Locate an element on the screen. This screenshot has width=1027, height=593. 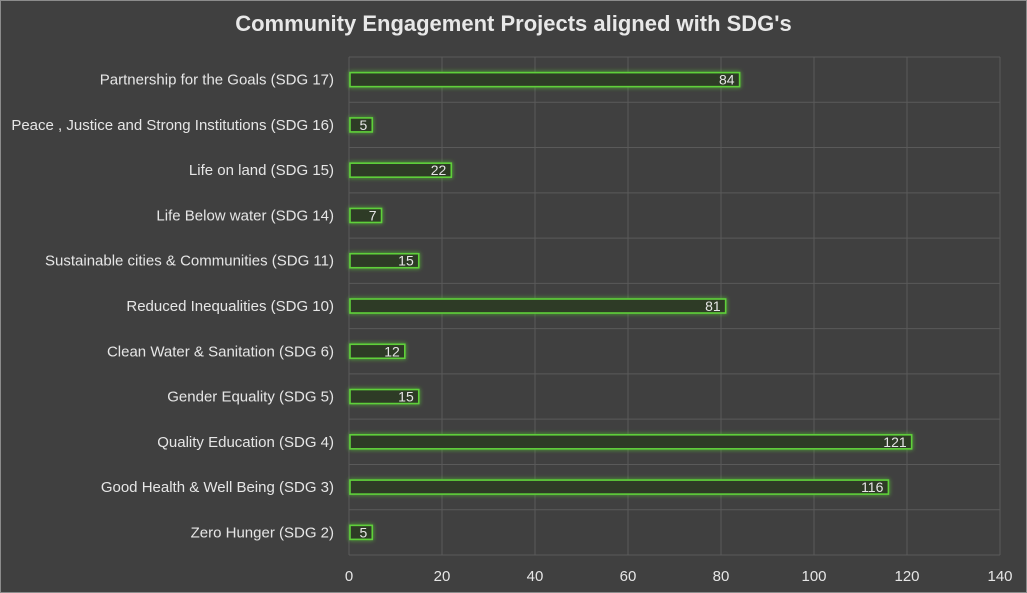
category-label: Life on land (SDG 15) is located at coordinates (261, 170).